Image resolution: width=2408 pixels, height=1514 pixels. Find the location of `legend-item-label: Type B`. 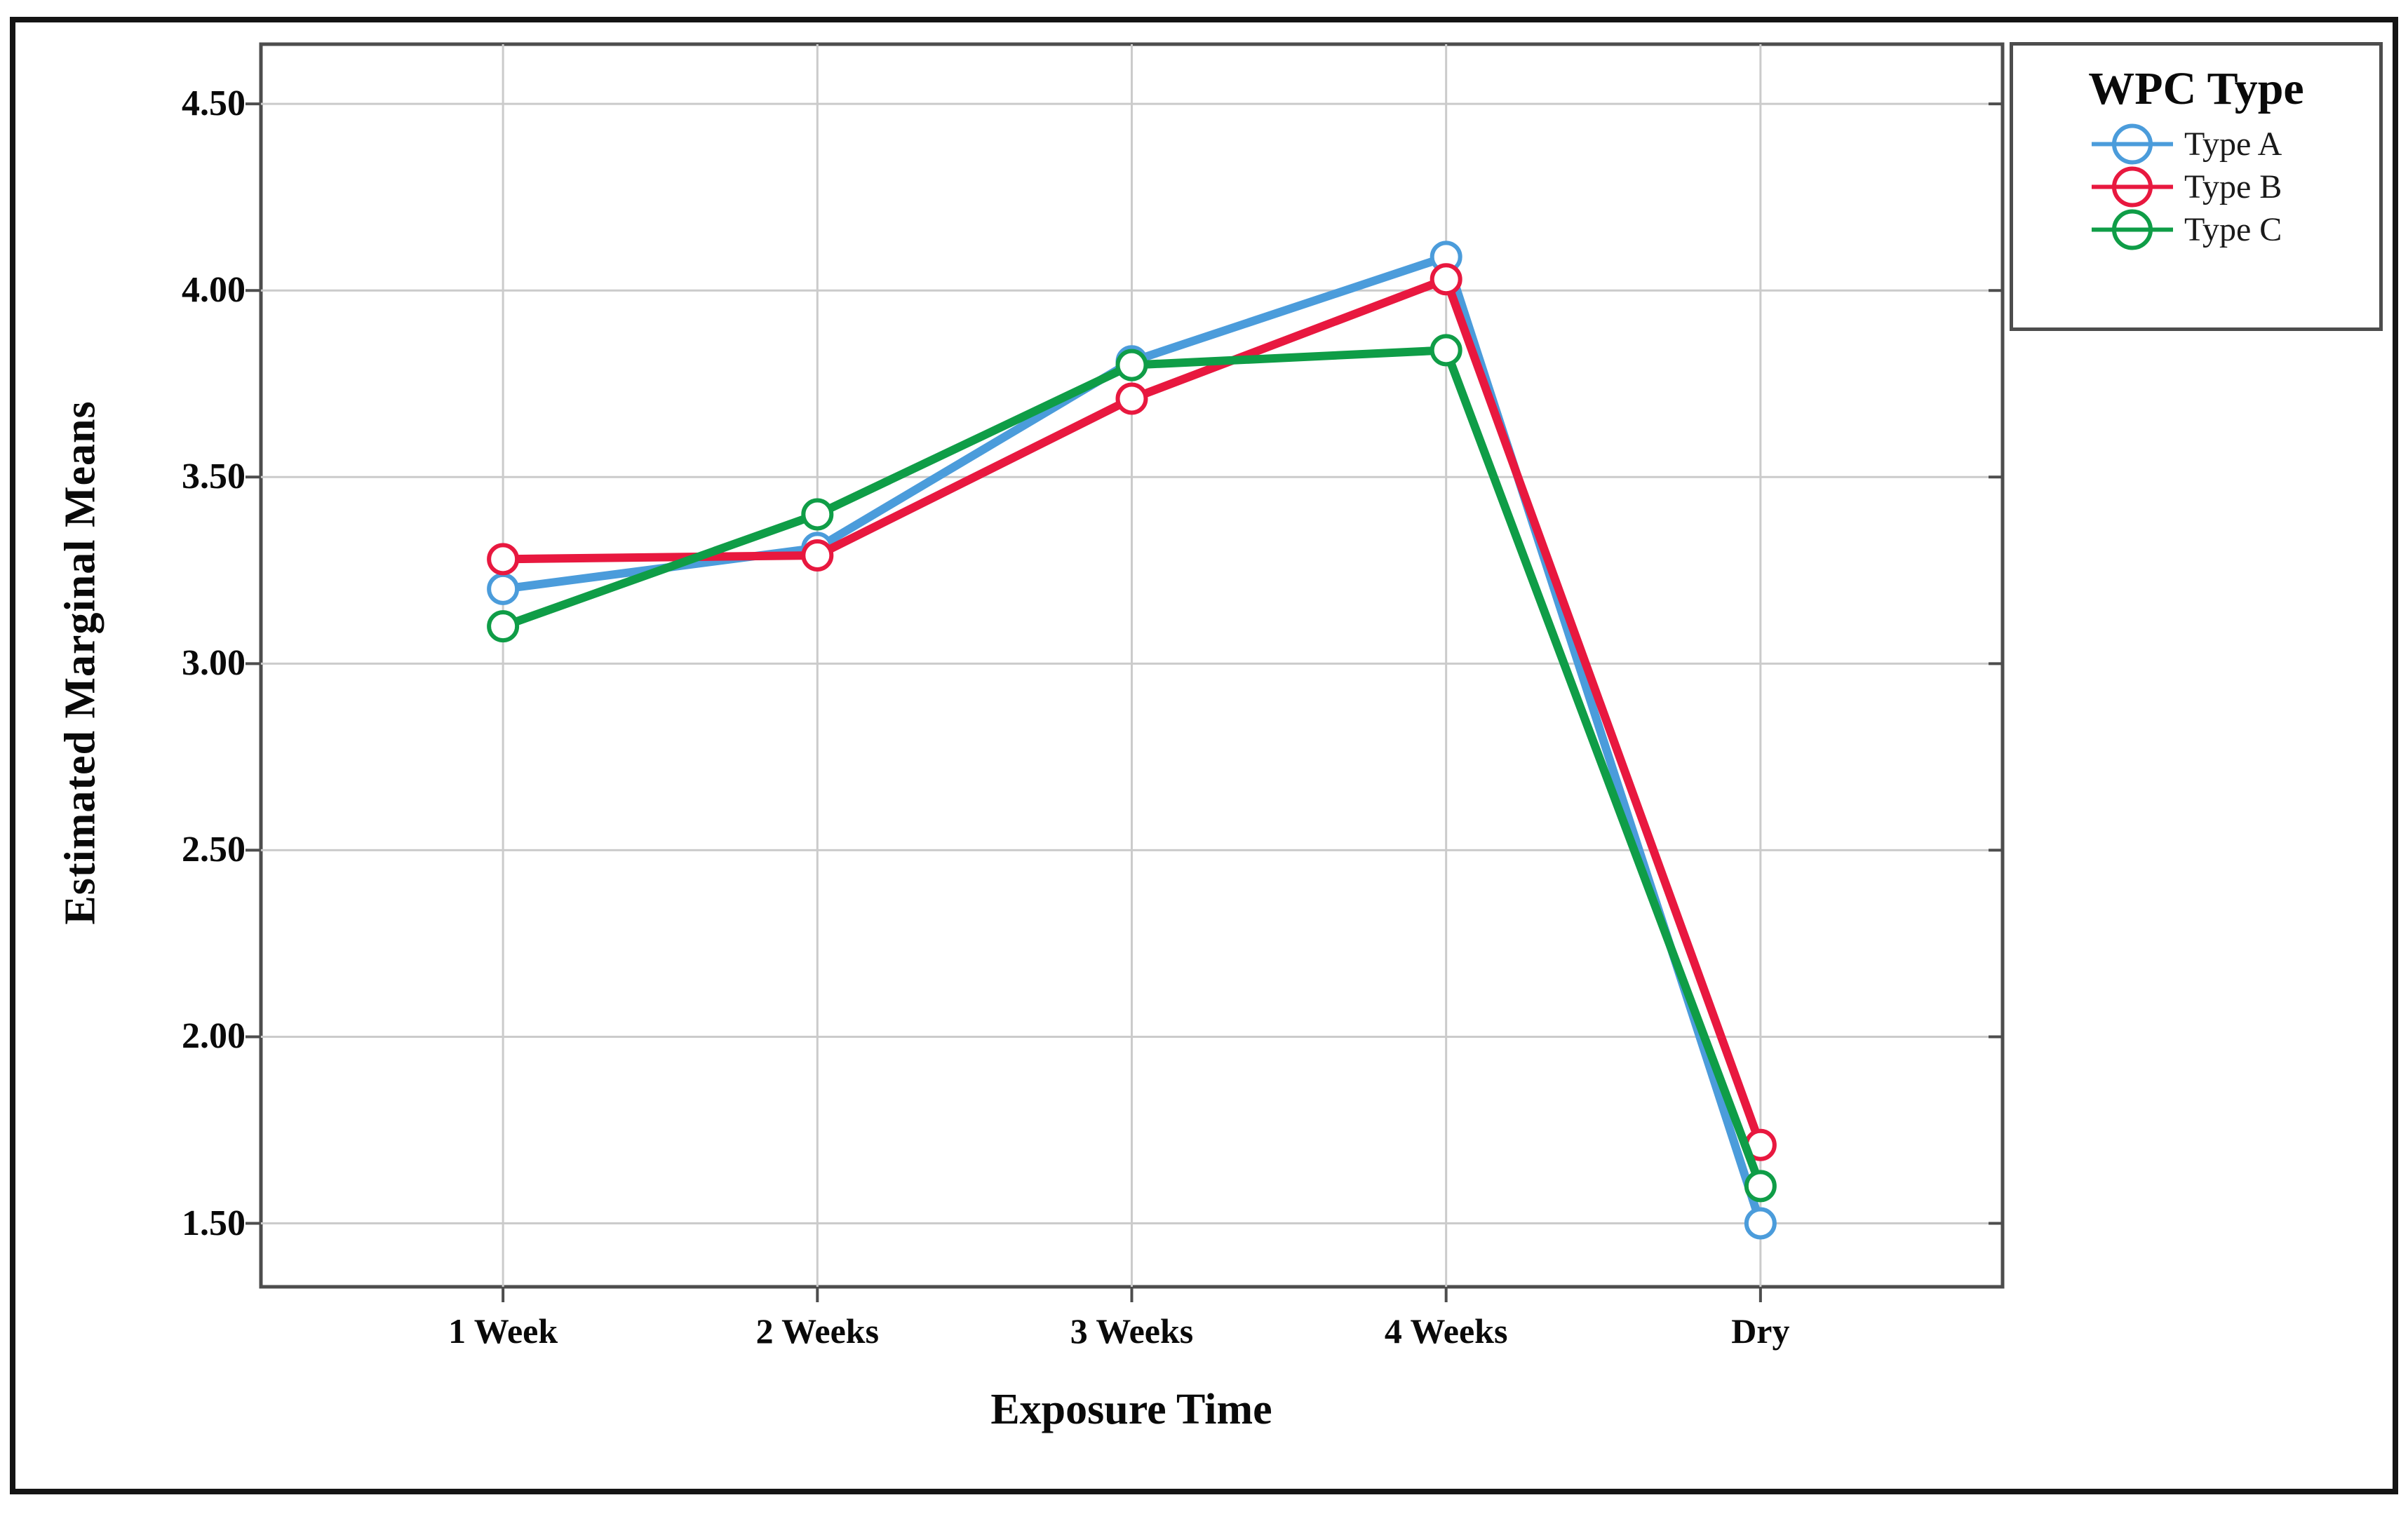

legend-item-label: Type B is located at coordinates (2233, 187).